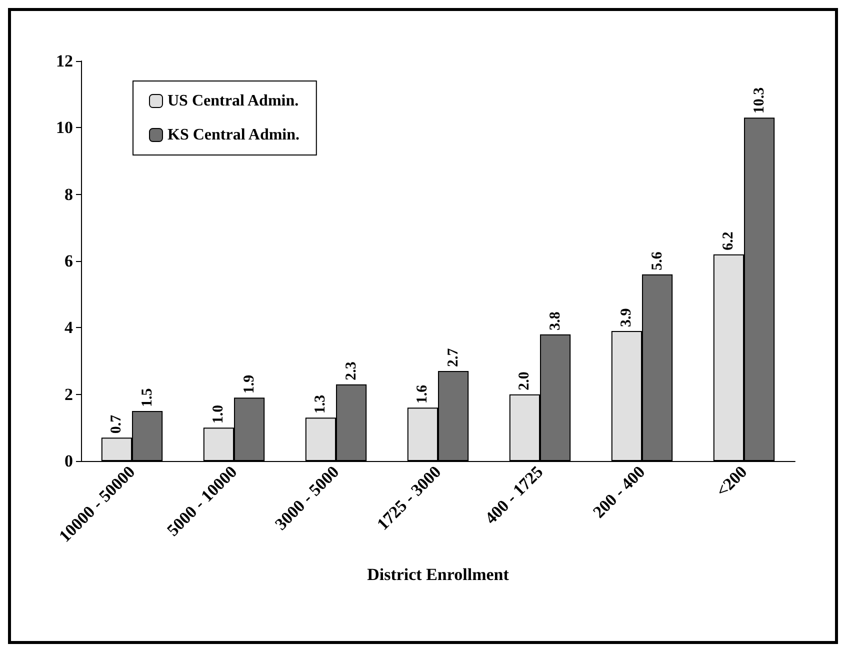  Describe the element at coordinates (68, 194) in the screenshot. I see `y-tick-label: 8` at that location.